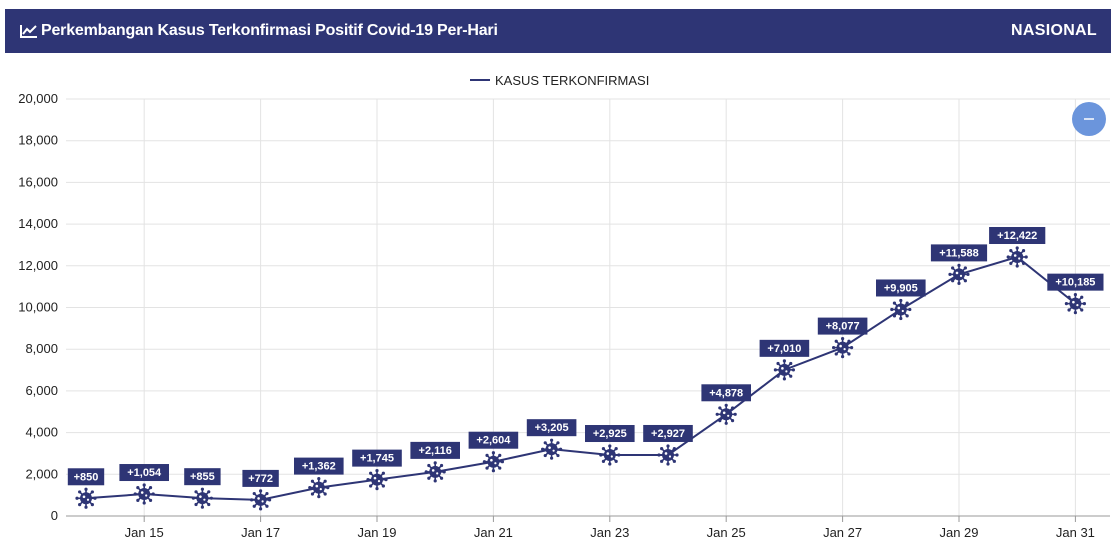 This screenshot has height=552, width=1118. I want to click on x-tick-label: Jan 25, so click(726, 532).